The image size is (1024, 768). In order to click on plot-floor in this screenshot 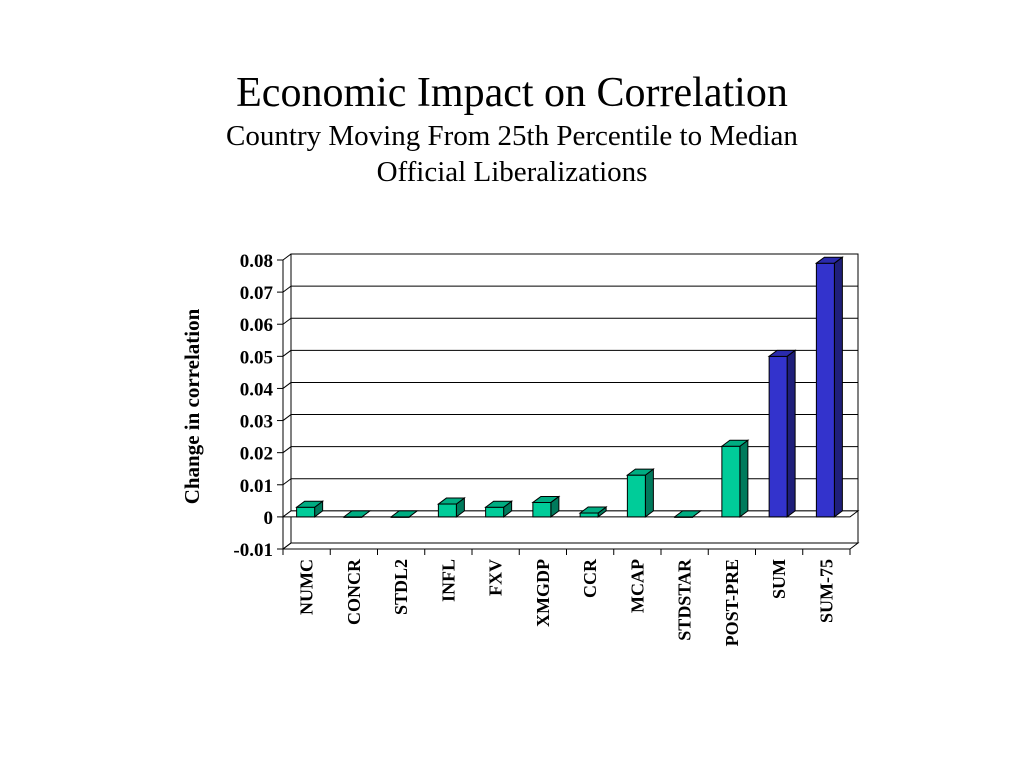, I will do `click(570, 546)`.